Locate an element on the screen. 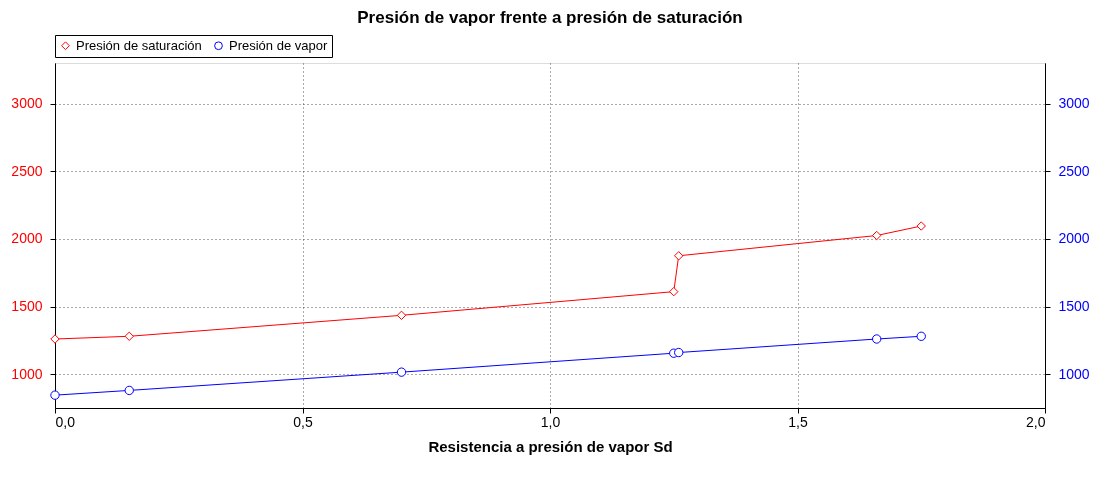 The height and width of the screenshot is (482, 1111). y2-tick-label: 2000 is located at coordinates (1074, 238).